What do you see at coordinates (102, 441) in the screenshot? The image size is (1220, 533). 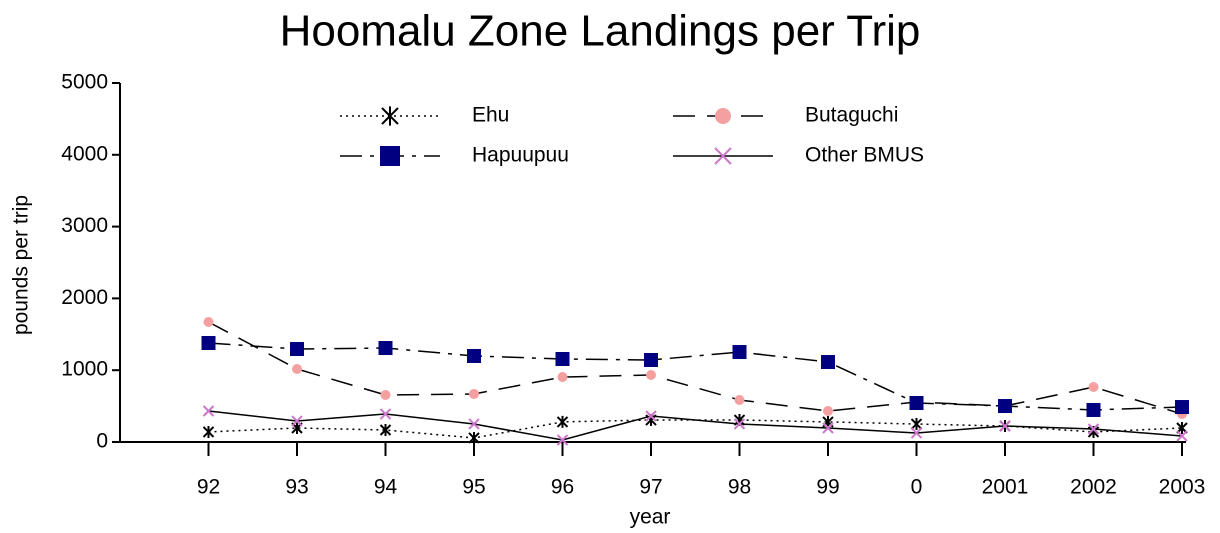 I see `y-tick-label: 0` at bounding box center [102, 441].